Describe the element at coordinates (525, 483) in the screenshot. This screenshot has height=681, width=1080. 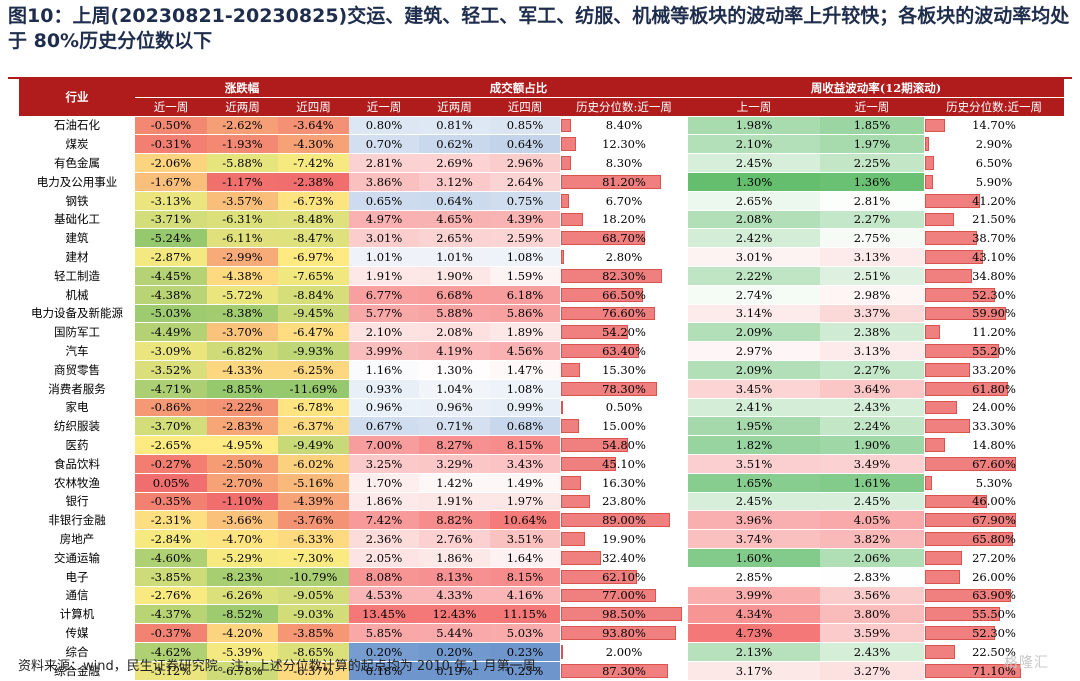
I see `turnover-share-cell: 1.49%` at that location.